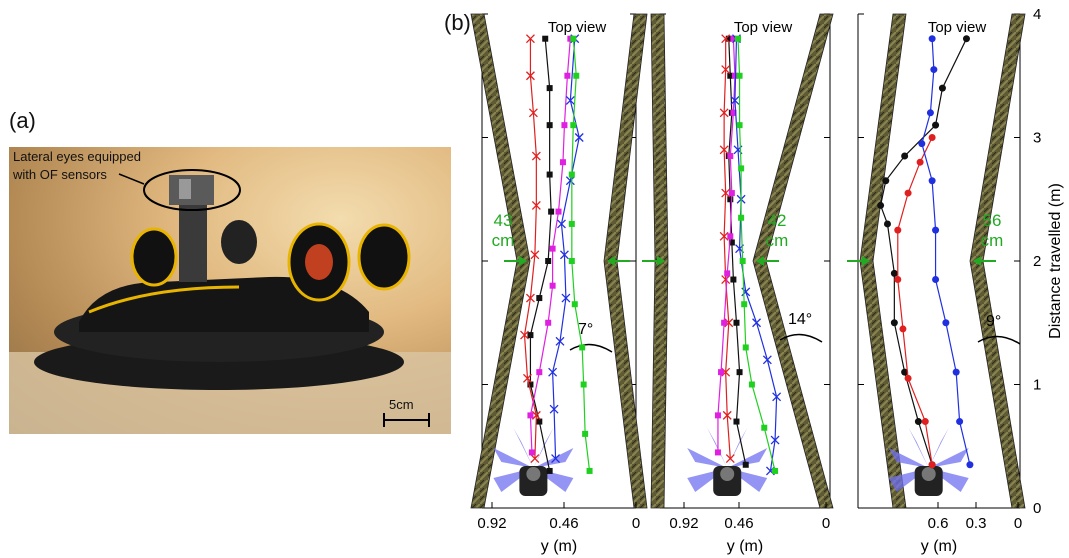 Image resolution: width=1069 pixels, height=558 pixels. I want to click on y-axis-label: Distance travelled (m), so click(1055, 261).